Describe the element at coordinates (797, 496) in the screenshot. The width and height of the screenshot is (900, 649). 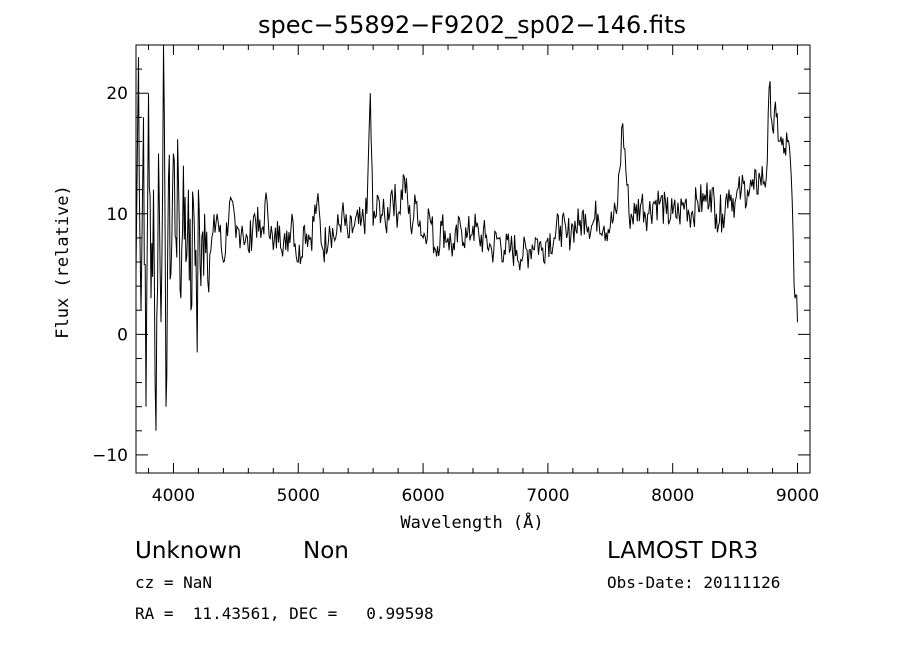
I see `x-tick-label: 9000` at that location.